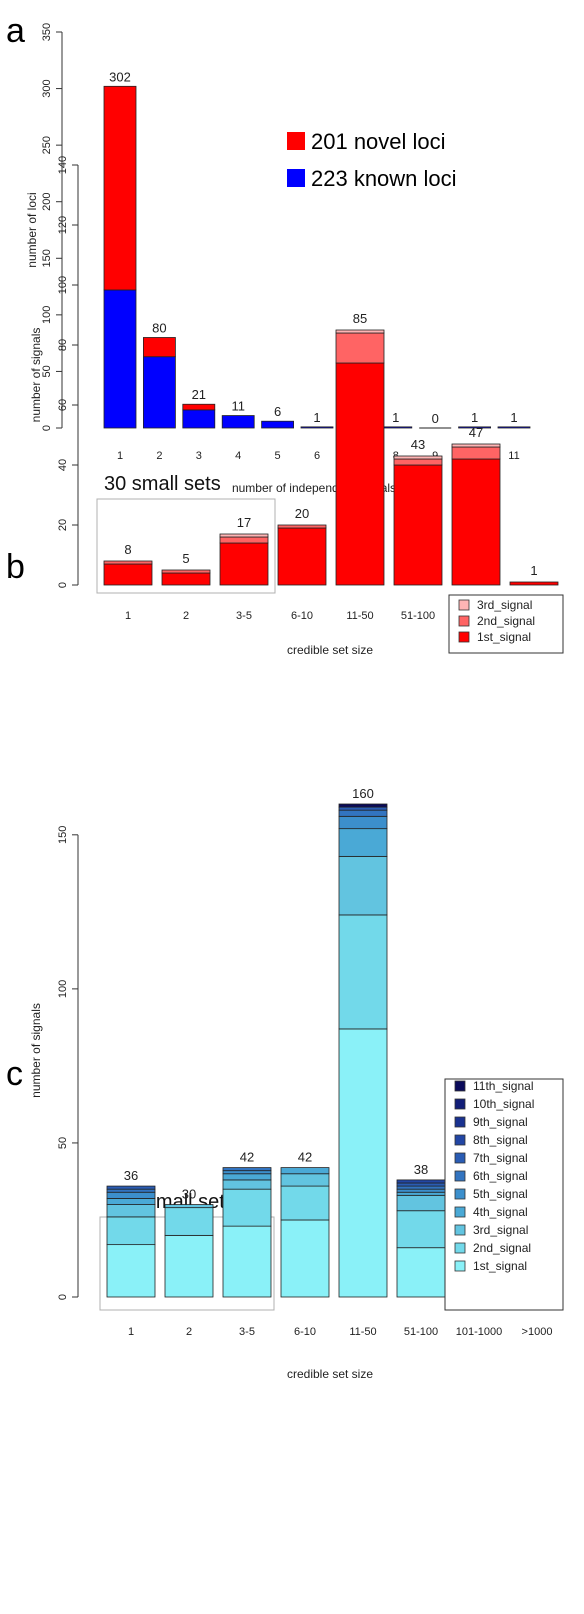  I want to click on x-tick-label: 2, so click(159, 456).